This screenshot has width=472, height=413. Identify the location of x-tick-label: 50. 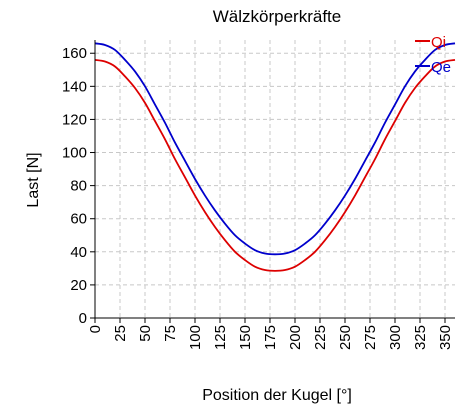
(145, 333).